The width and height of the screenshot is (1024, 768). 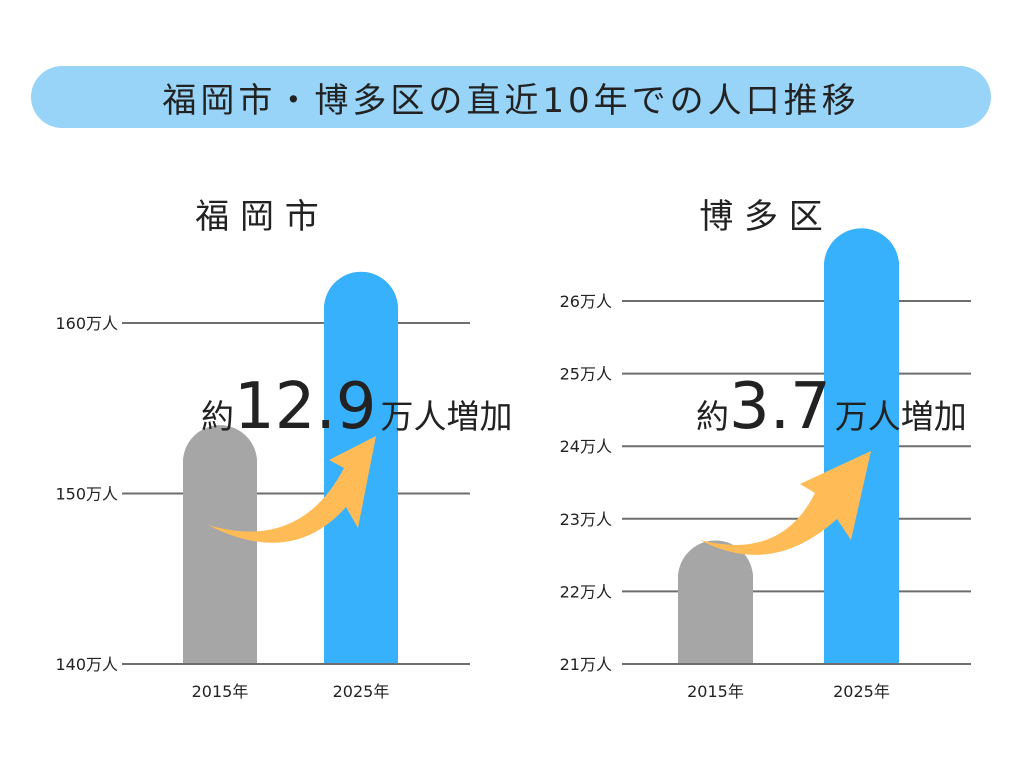 I want to click on increase-annotation: 約12.9 万人増加, so click(x=357, y=407).